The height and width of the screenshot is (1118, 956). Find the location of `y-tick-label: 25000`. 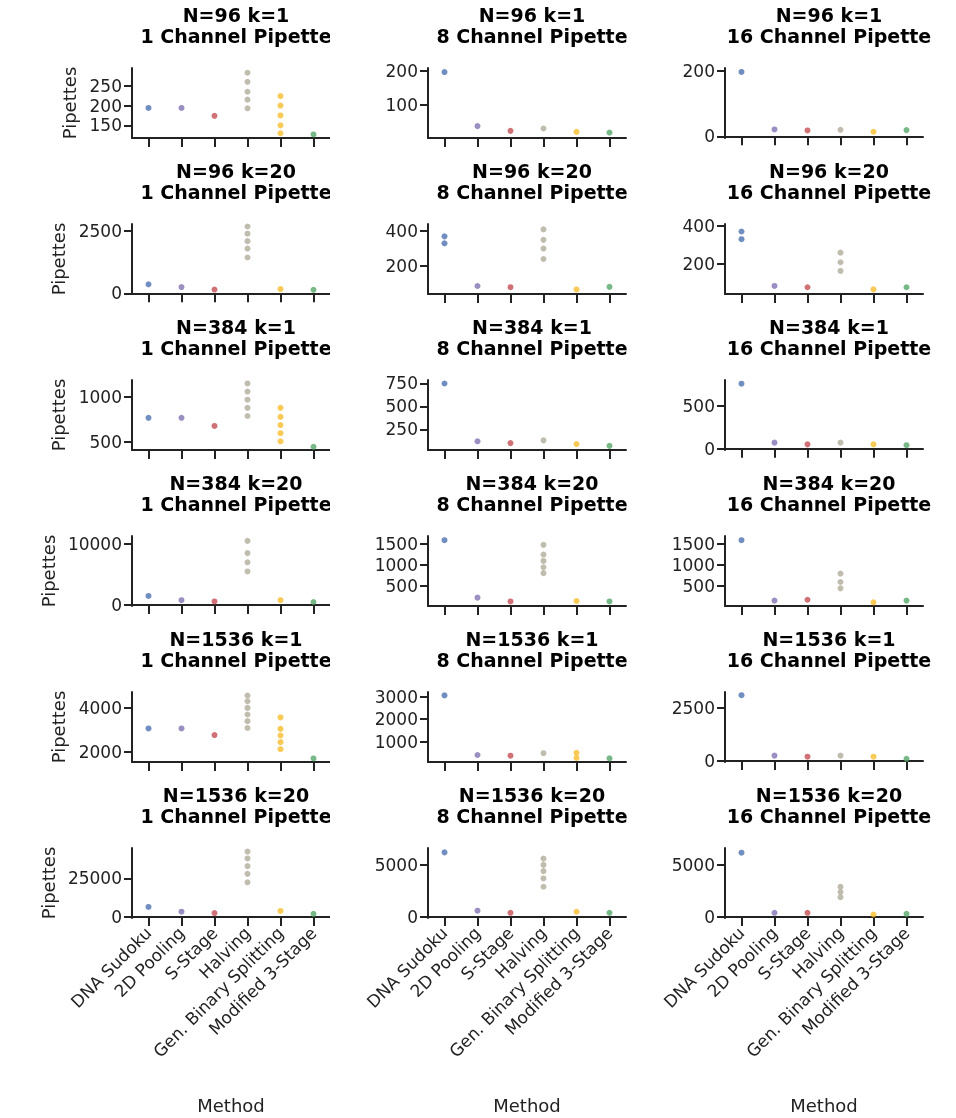

y-tick-label: 25000 is located at coordinates (94, 878).